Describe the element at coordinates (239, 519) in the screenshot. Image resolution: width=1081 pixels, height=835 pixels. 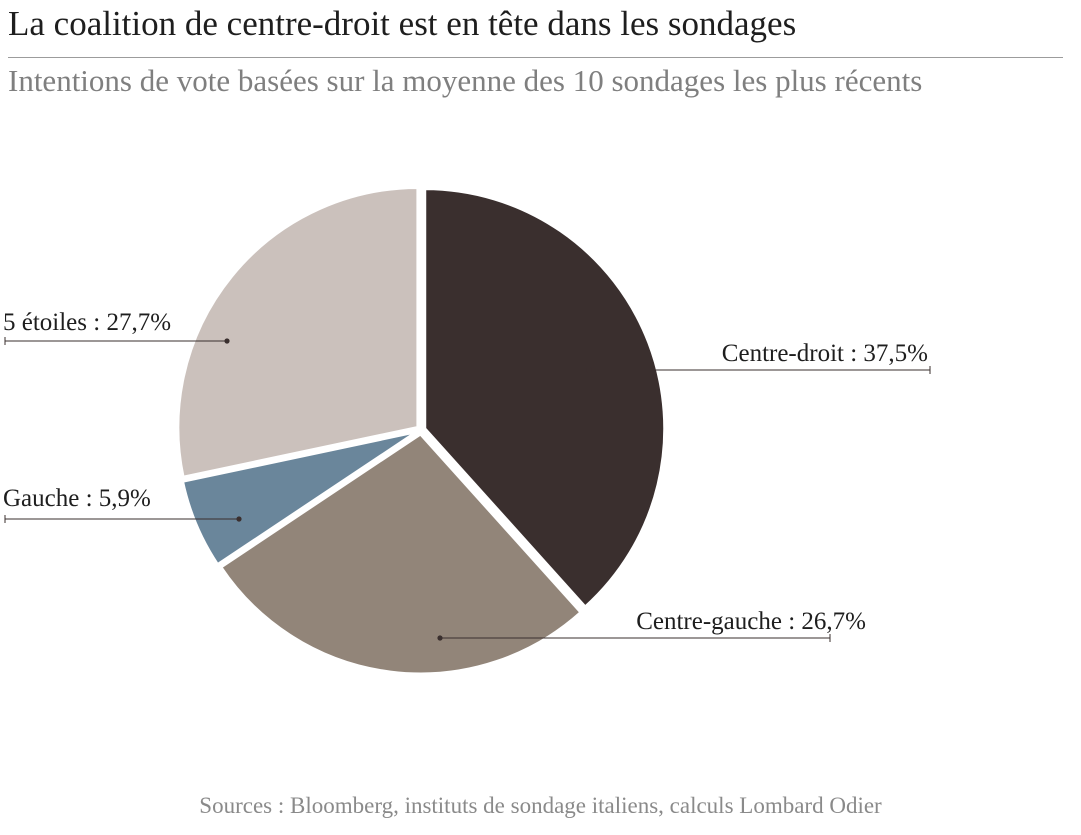
I see `leader-dot-gauche` at that location.